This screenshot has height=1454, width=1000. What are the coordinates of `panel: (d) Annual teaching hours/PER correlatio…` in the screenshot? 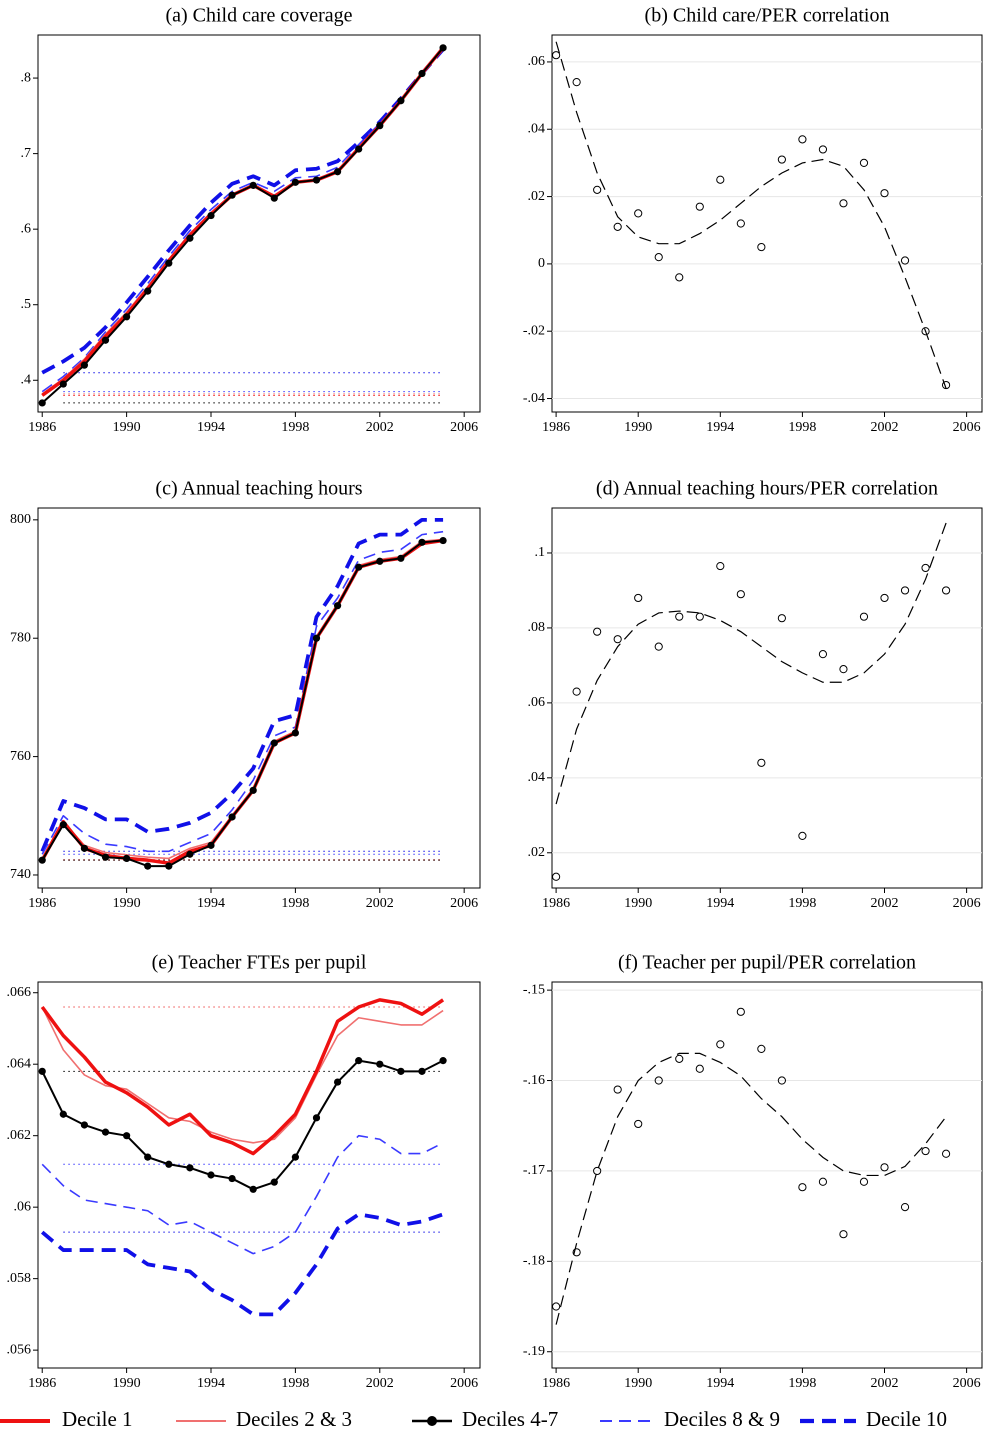 It's located at (755, 694).